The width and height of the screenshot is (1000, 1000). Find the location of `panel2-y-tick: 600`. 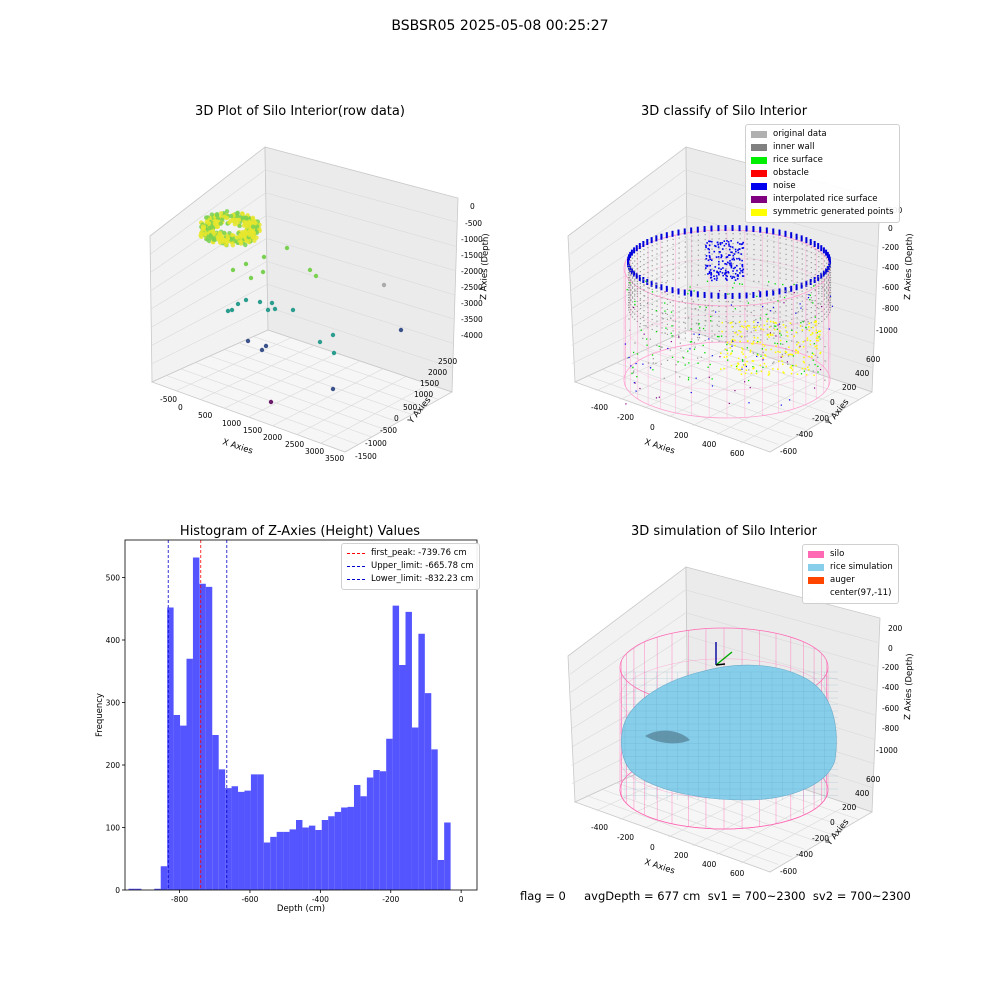

panel2-y-tick: 600 is located at coordinates (873, 359).